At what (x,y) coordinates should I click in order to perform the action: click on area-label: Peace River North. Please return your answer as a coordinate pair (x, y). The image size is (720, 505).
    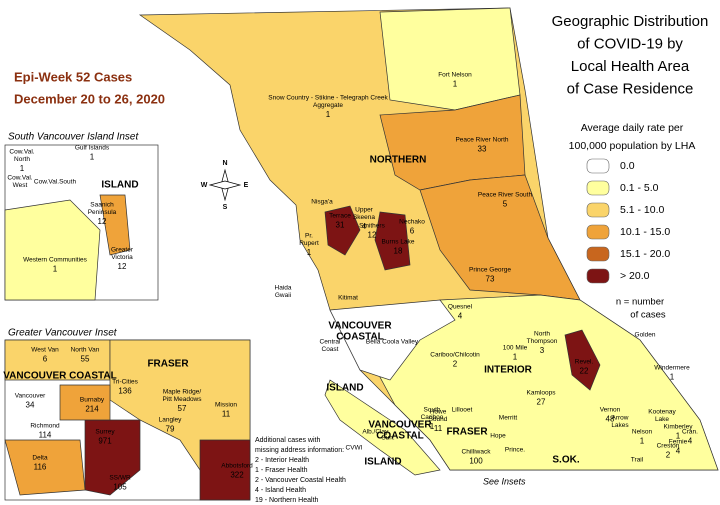
    Looking at the image, I should click on (481, 140).